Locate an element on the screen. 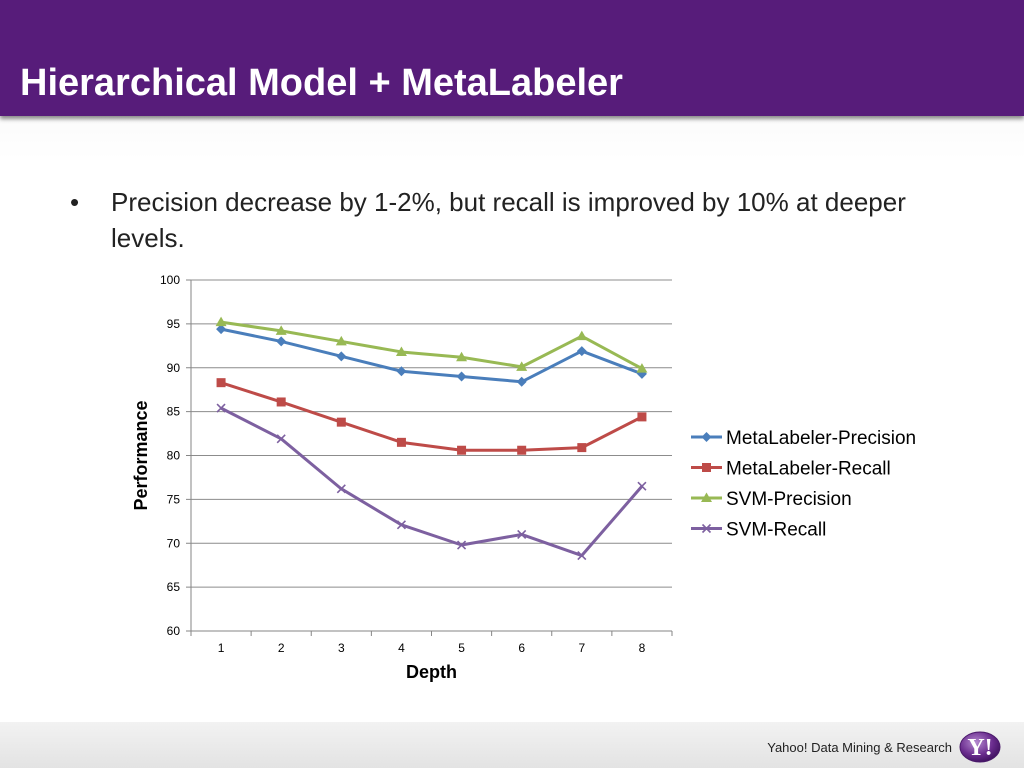 The width and height of the screenshot is (1024, 768). x-tick-label: 6 is located at coordinates (521, 648).